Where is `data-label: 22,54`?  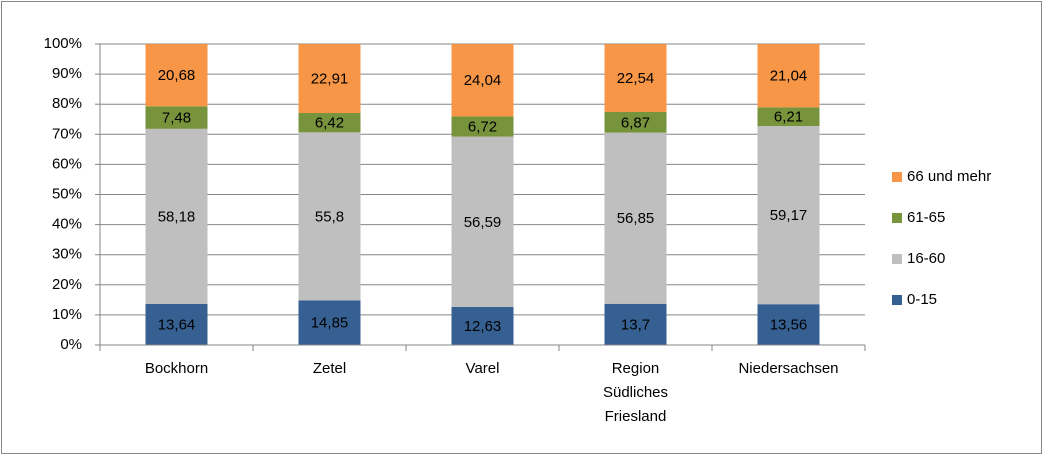 data-label: 22,54 is located at coordinates (636, 78).